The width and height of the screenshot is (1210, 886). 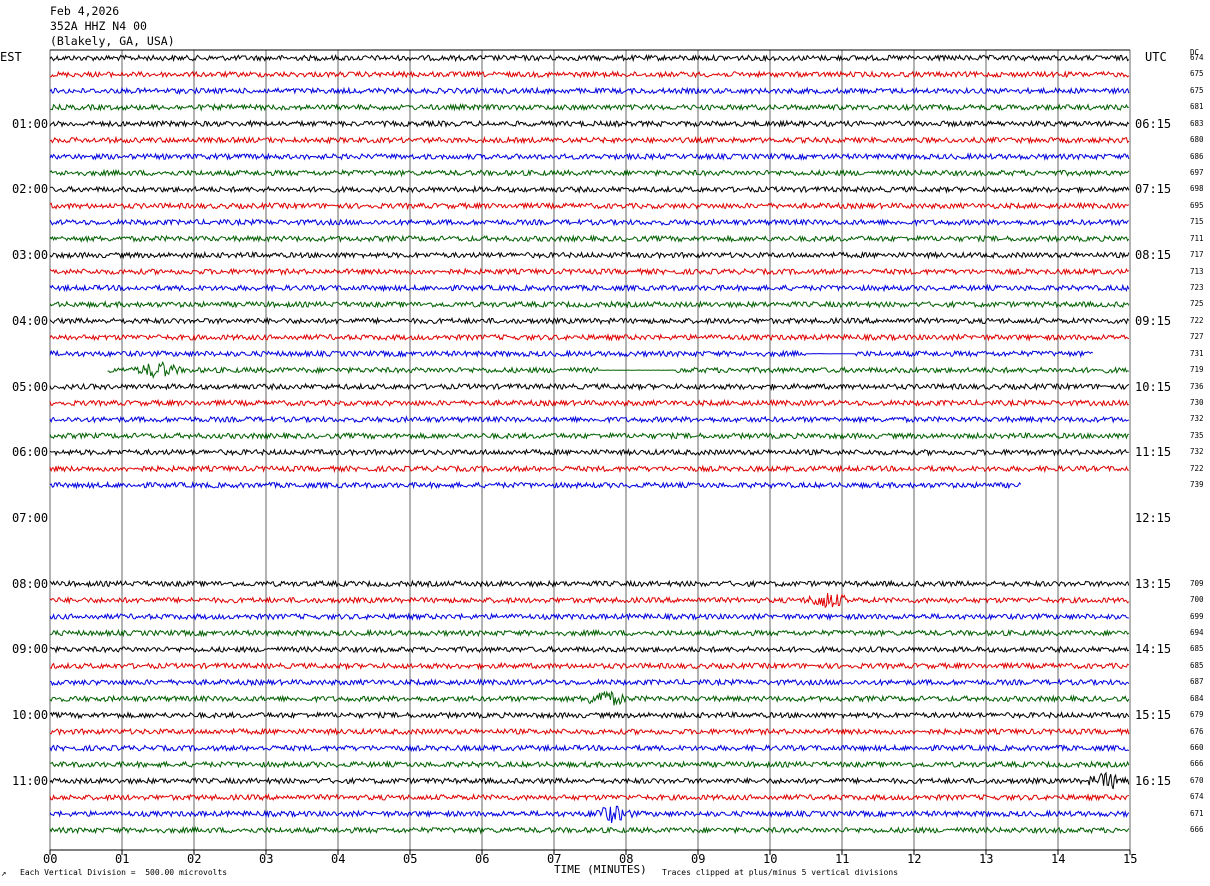 I want to click on x-tick-label: 00, so click(x=50, y=859).